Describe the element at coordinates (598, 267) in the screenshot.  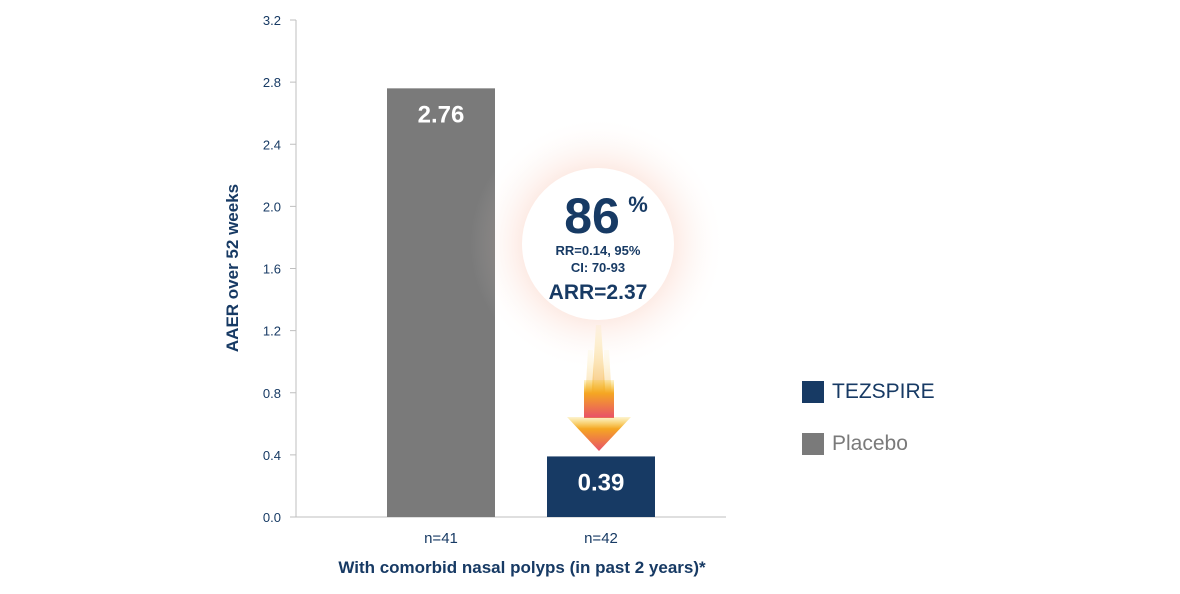
I see `annotation-ci: CI: 70-93` at that location.